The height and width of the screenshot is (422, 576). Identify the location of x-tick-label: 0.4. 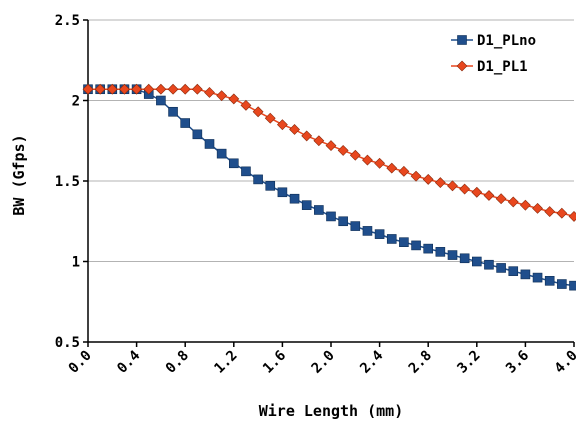
(128, 362).